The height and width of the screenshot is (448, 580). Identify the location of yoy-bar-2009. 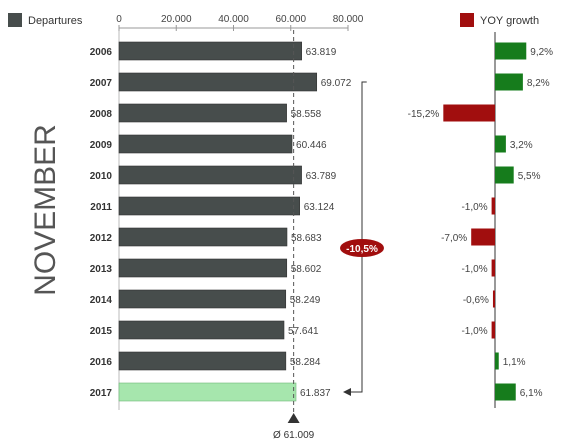
(500, 144).